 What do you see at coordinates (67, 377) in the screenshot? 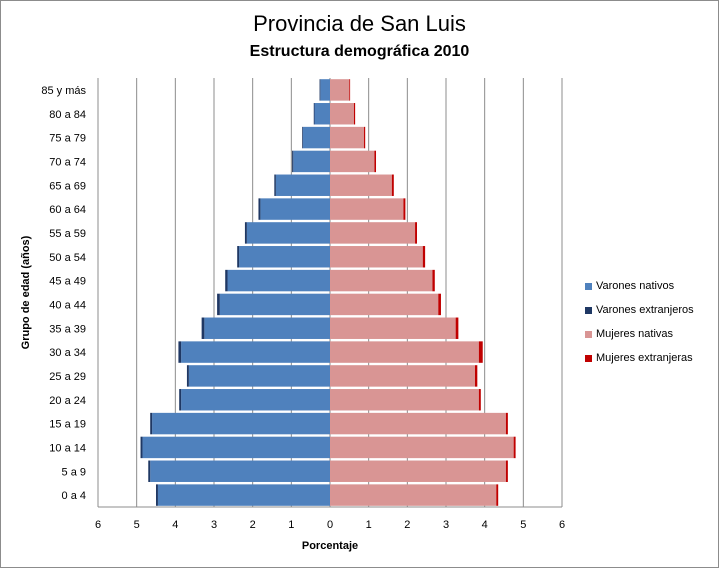
I see `y-tick-label: 25 a 29` at bounding box center [67, 377].